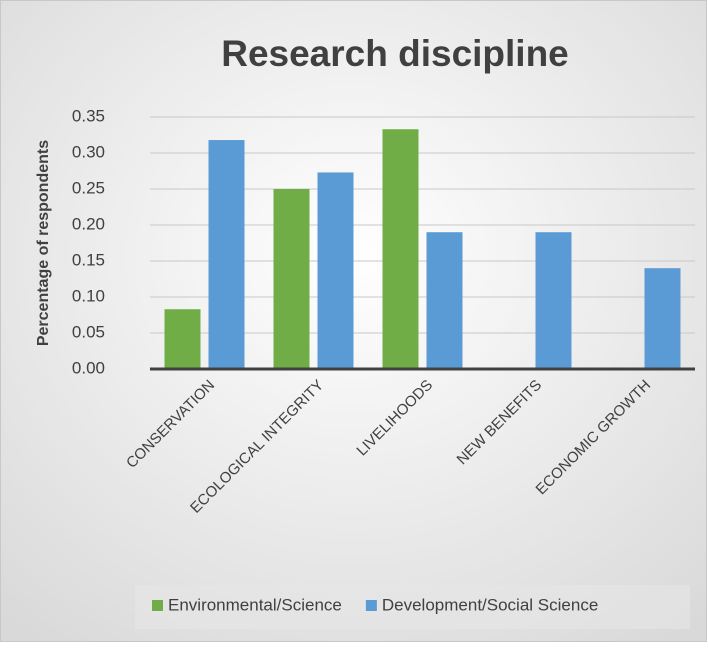  I want to click on legend-label: Environmental/Science, so click(255, 604).